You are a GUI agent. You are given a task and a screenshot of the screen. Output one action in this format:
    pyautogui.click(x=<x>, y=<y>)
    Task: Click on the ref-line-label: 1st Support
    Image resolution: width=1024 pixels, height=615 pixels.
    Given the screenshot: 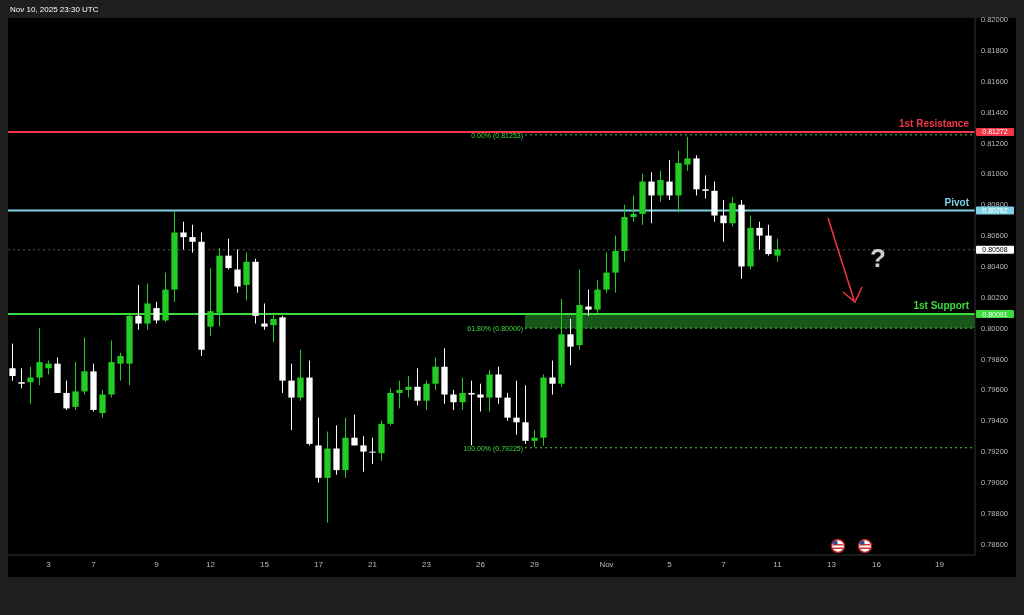 What is the action you would take?
    pyautogui.click(x=941, y=306)
    